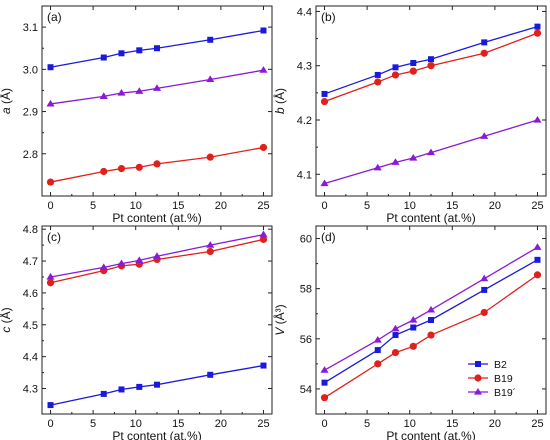  What do you see at coordinates (328, 237) in the screenshot?
I see `panel-label: (d)` at bounding box center [328, 237].